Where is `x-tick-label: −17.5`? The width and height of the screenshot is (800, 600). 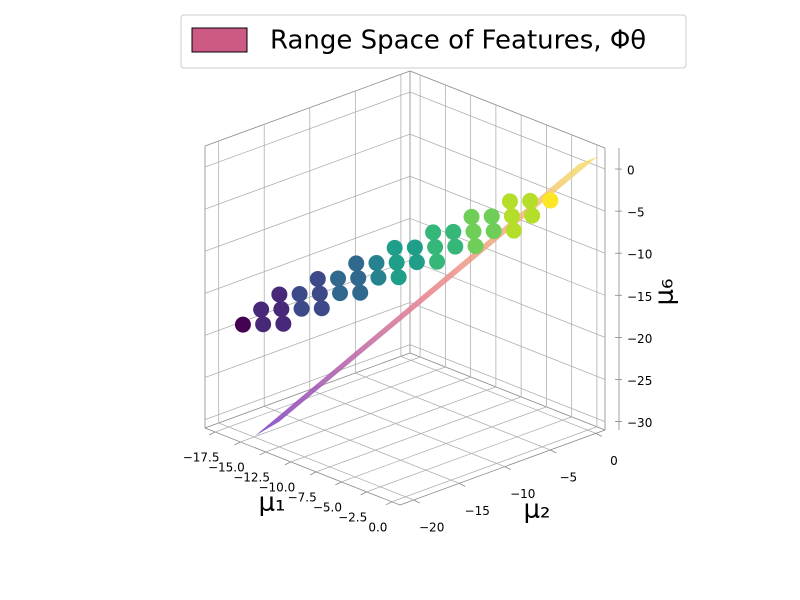 x-tick-label: −17.5 is located at coordinates (201, 457).